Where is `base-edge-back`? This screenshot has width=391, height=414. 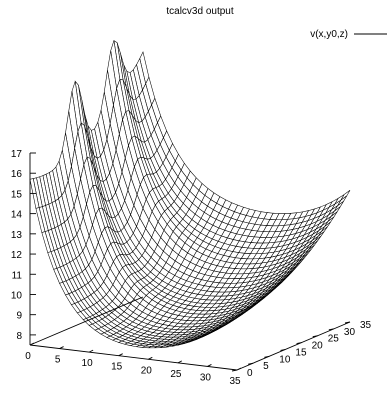
base-edge-back is located at coordinates (86, 321).